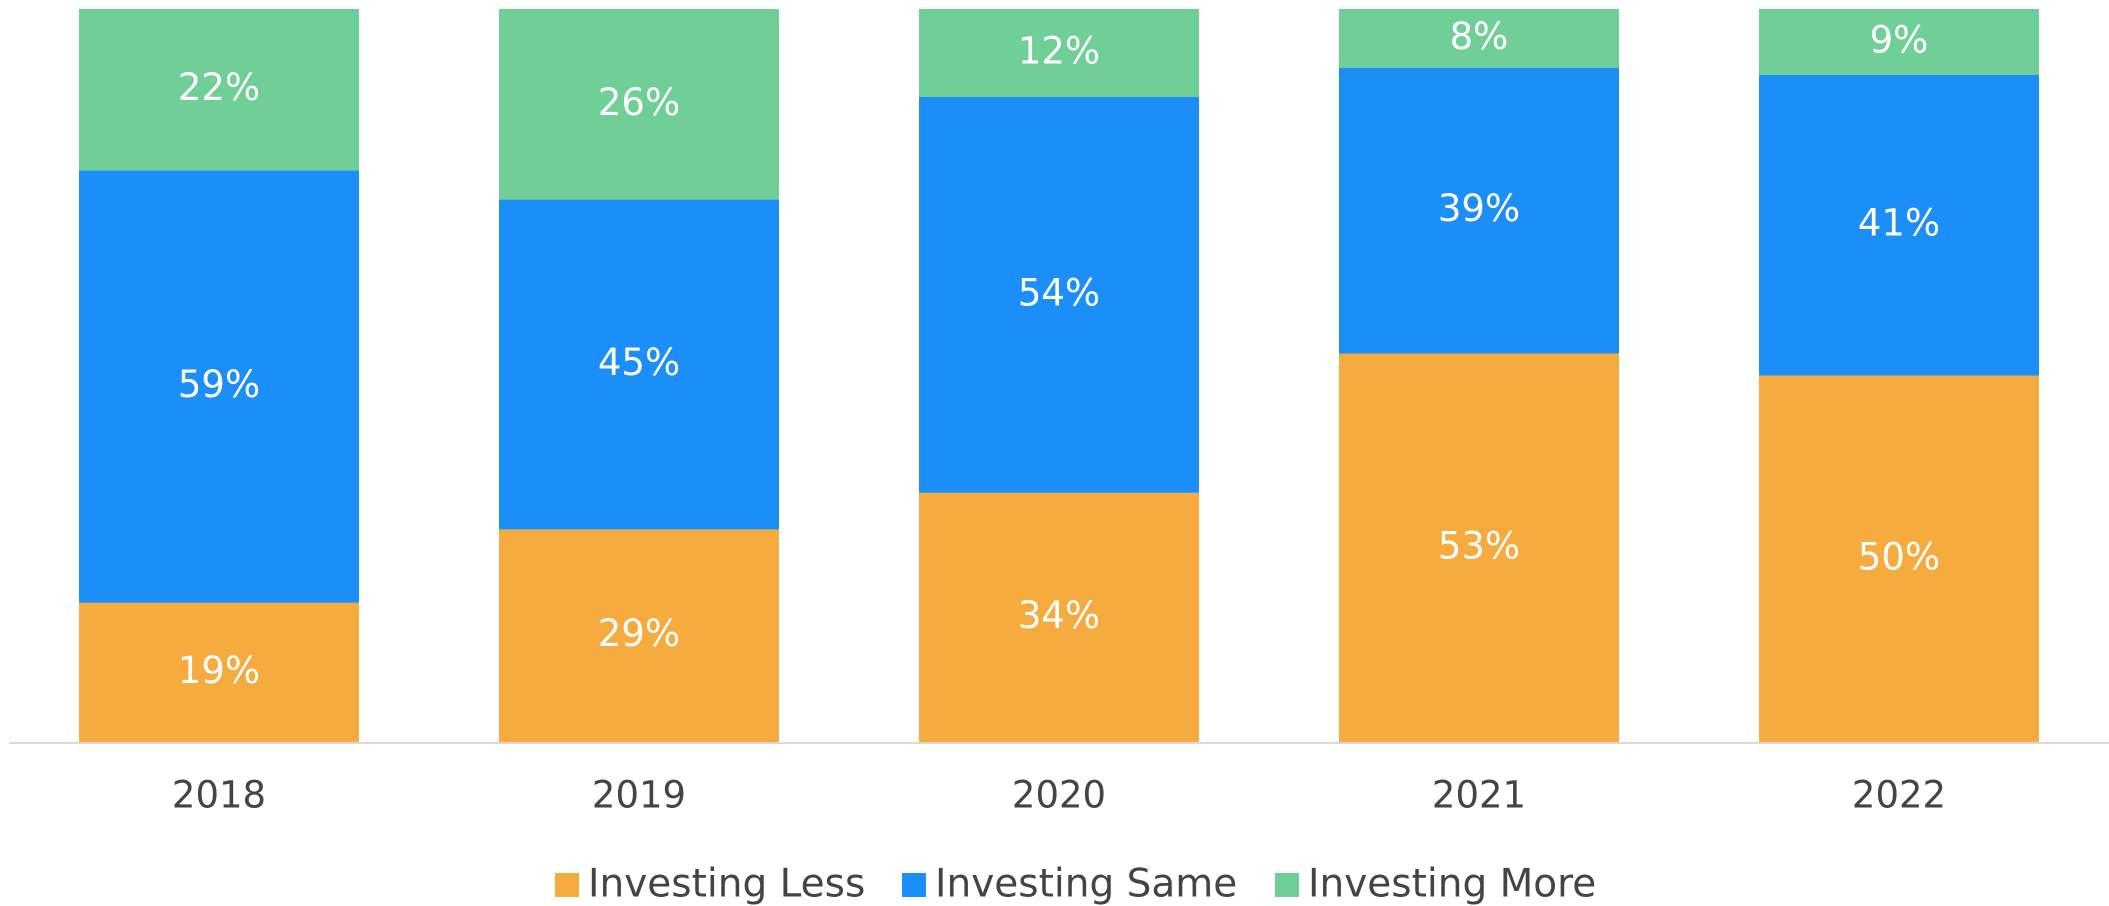  What do you see at coordinates (726, 884) in the screenshot?
I see `legend-label: Investing Less` at bounding box center [726, 884].